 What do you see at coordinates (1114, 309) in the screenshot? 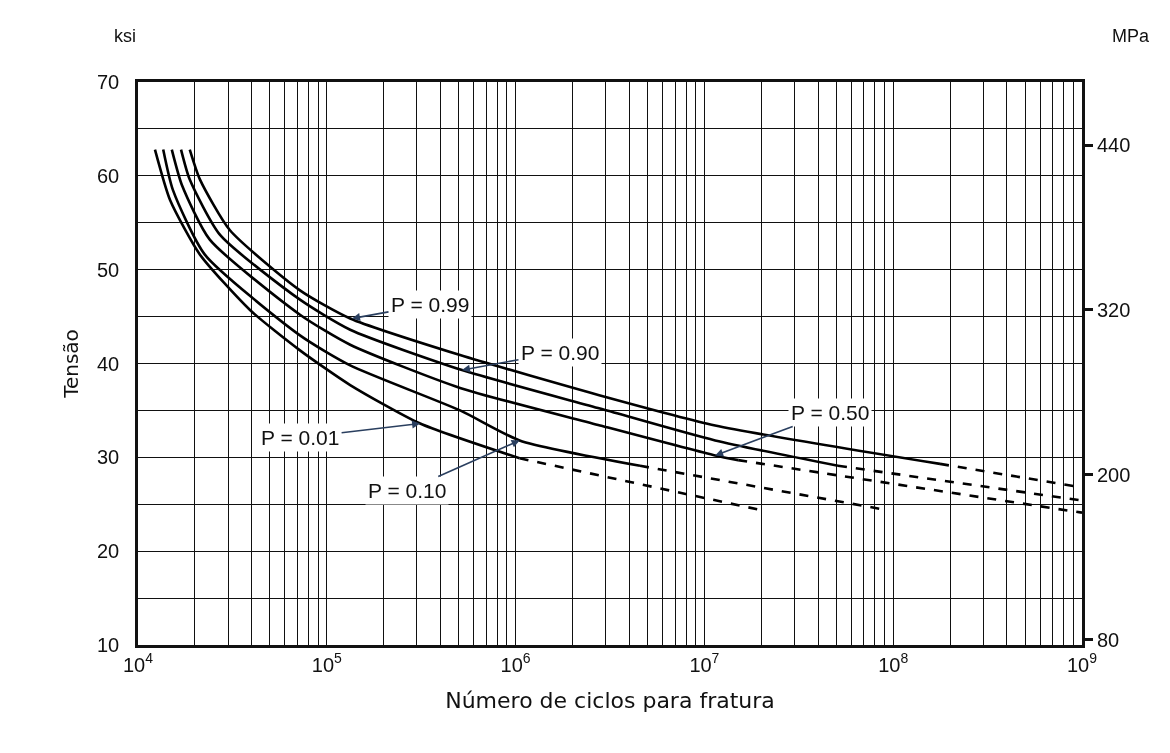
I see `y2-tick-label: 320` at bounding box center [1114, 309].